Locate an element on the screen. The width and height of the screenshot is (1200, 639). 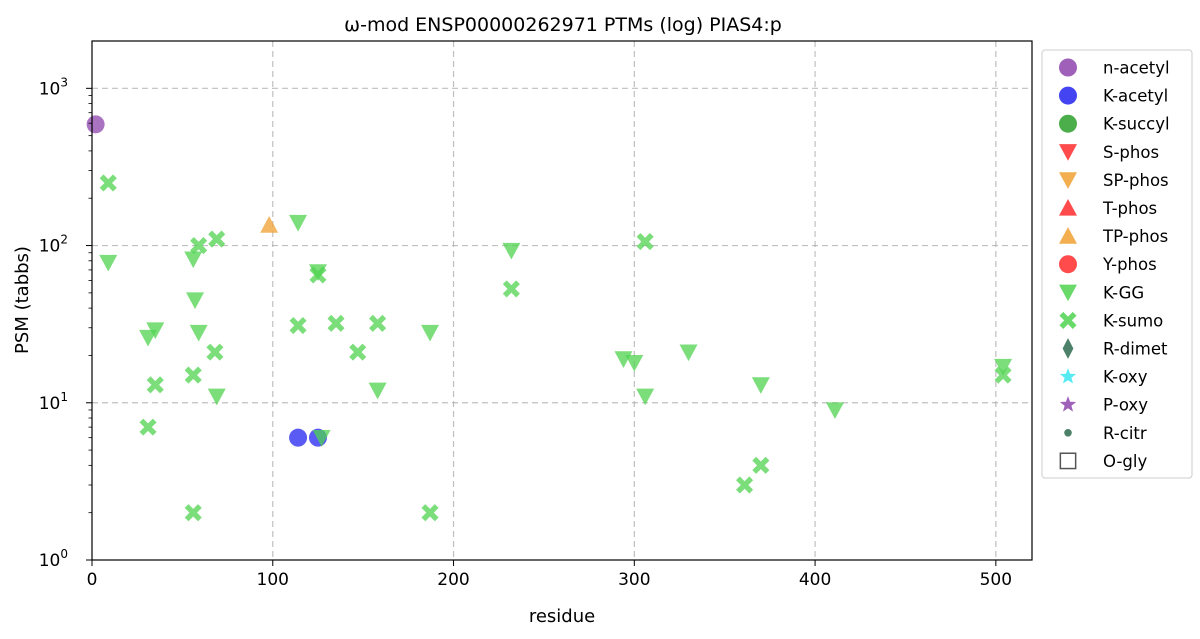
x-tick-label: 0 is located at coordinates (92, 580).